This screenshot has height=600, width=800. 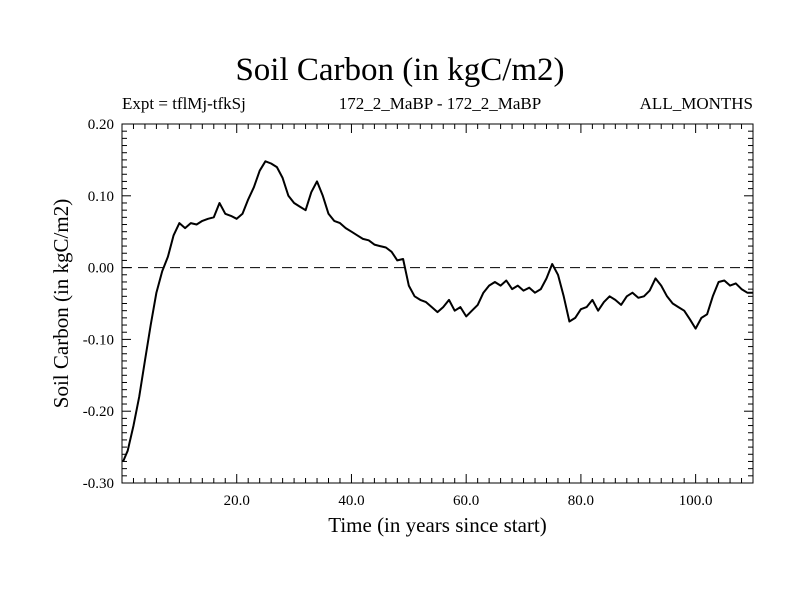 I want to click on y-tick-label: 0.20, so click(x=101, y=125).